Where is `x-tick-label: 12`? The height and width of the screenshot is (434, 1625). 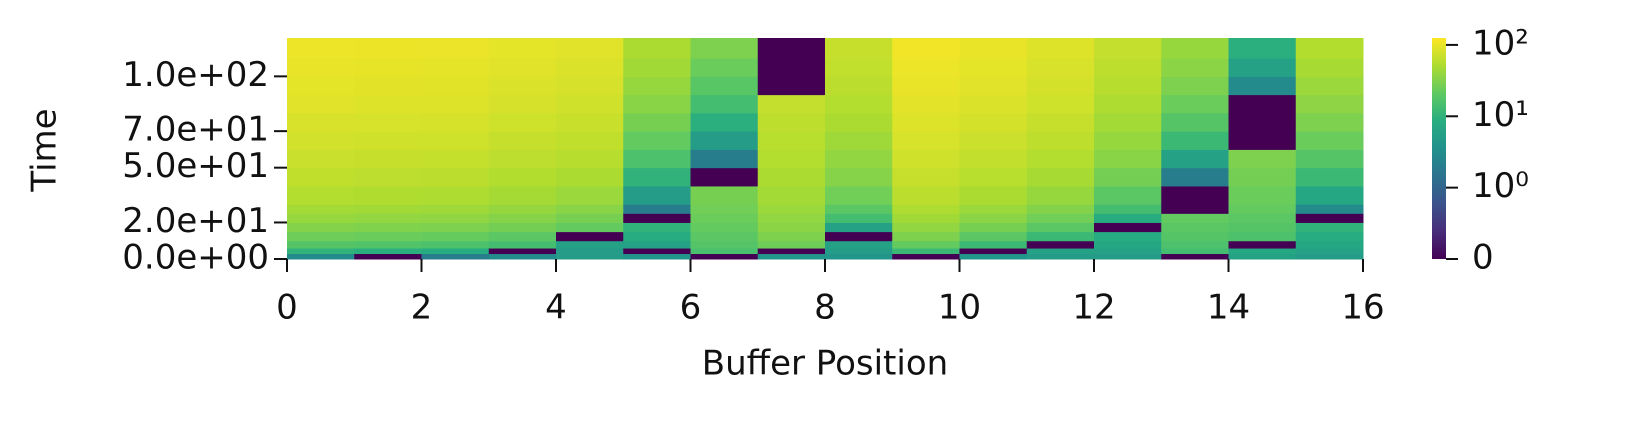
x-tick-label: 12 is located at coordinates (1093, 308).